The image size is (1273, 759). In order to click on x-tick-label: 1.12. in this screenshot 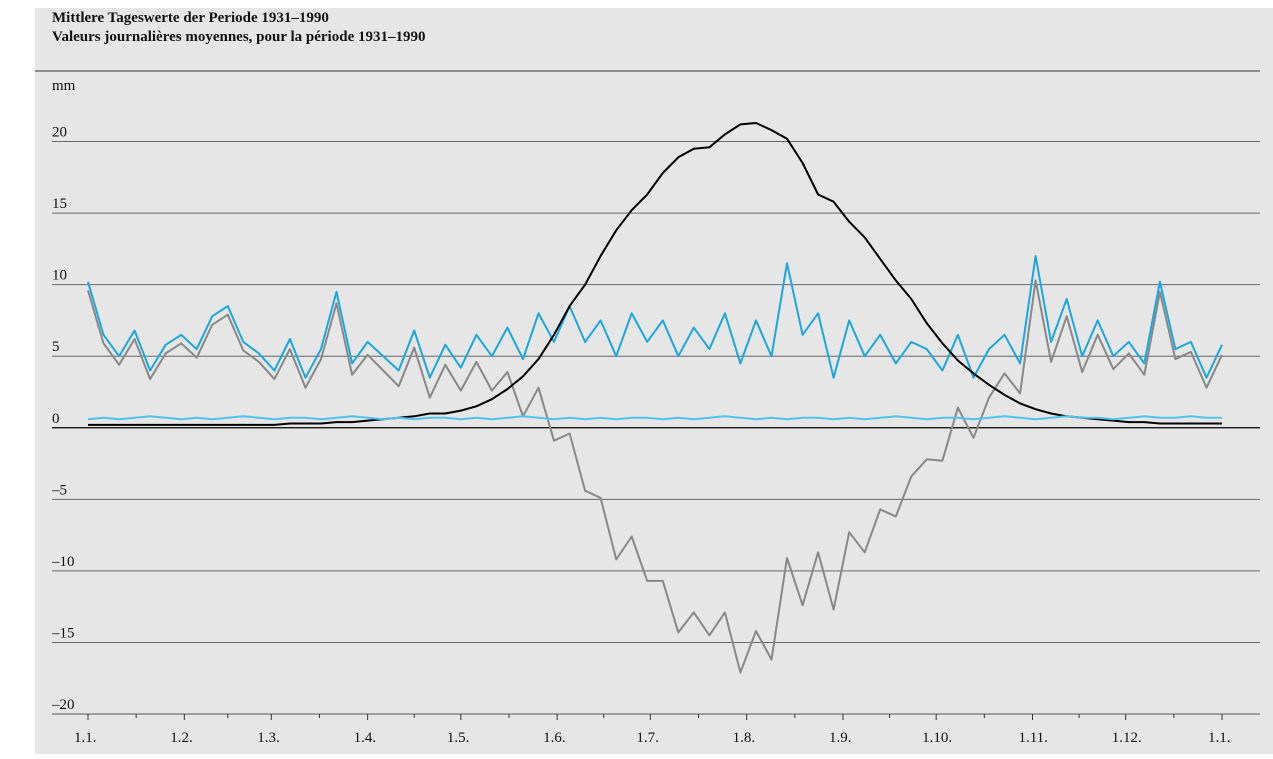, I will do `click(1127, 738)`.